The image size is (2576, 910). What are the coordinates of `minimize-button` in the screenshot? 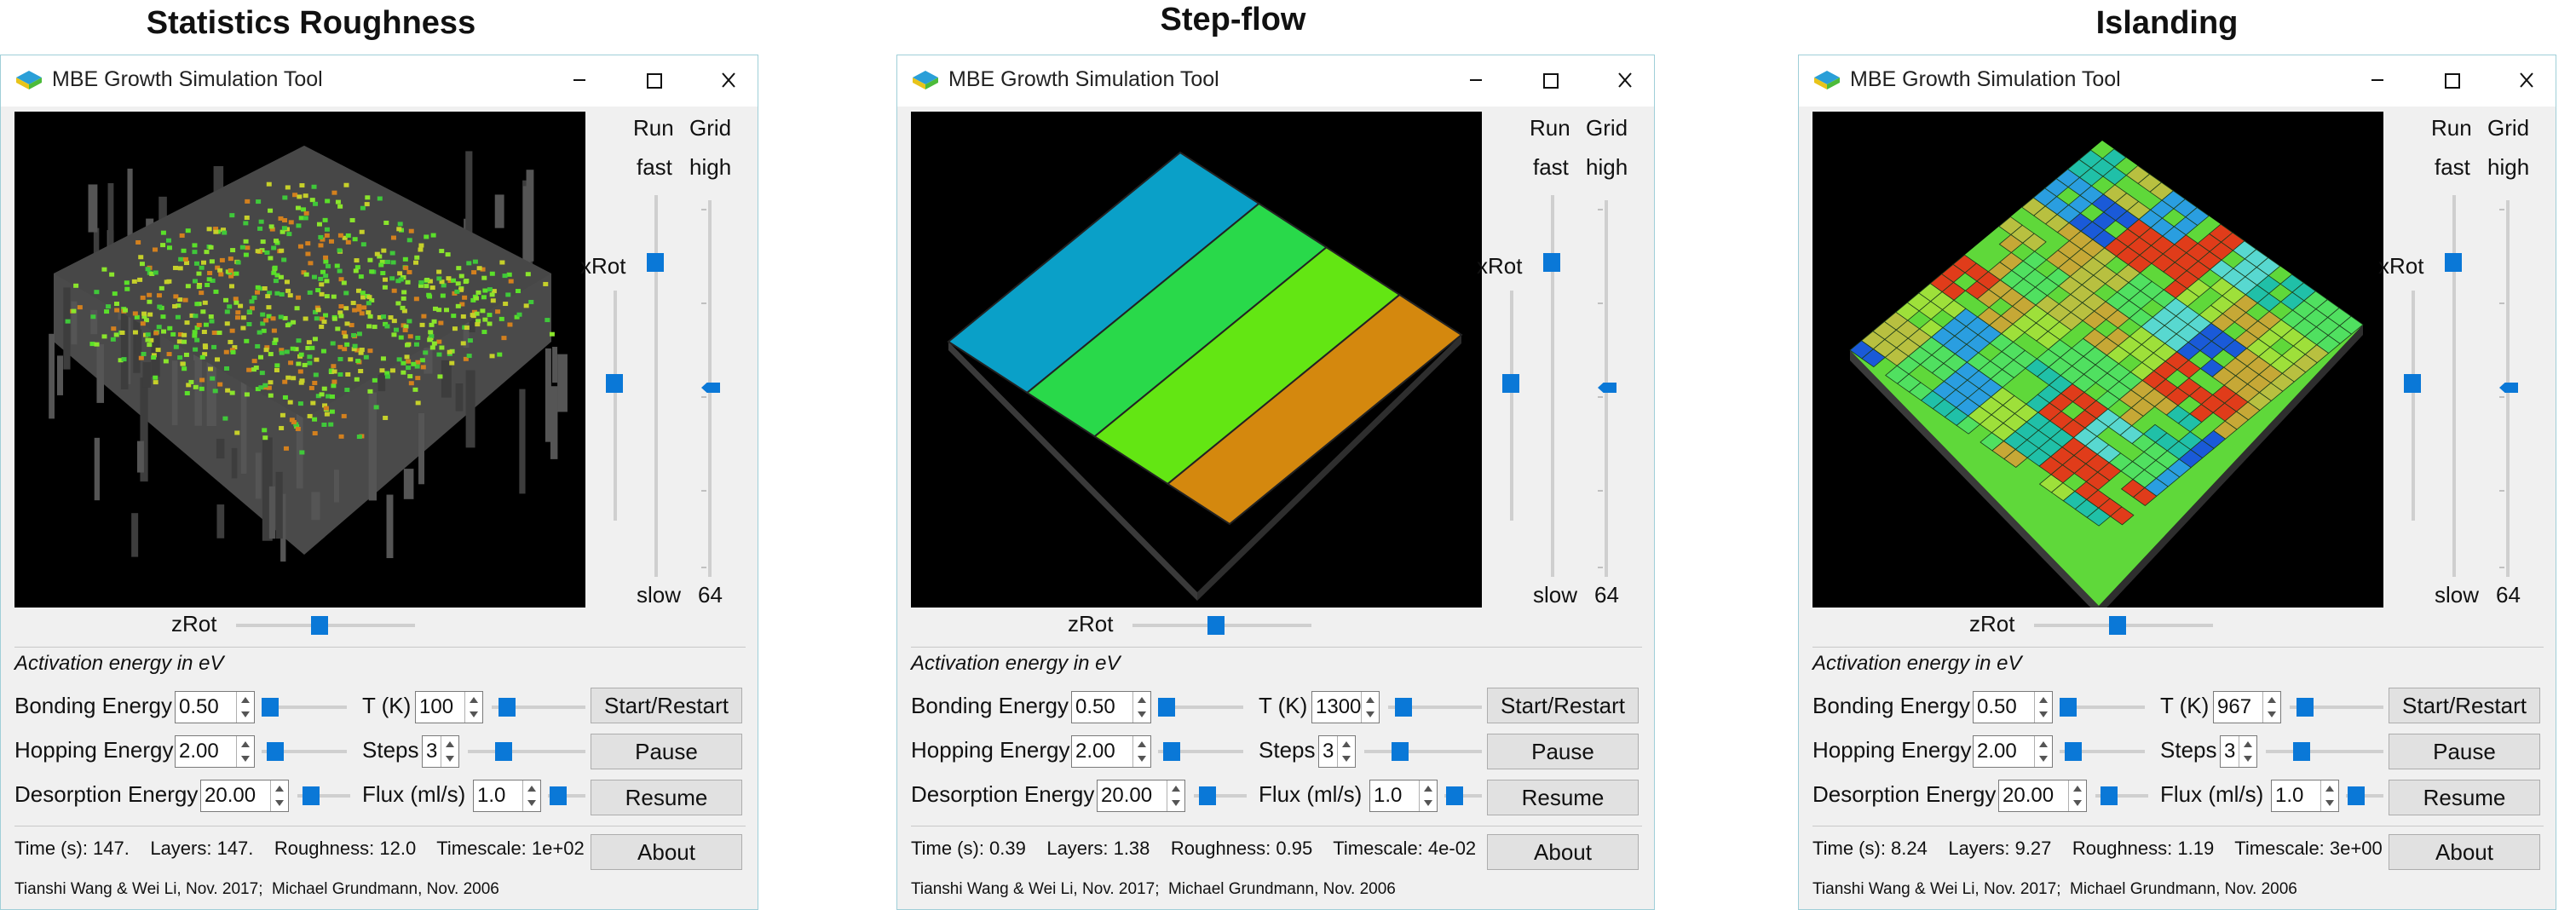 It's located at (1475, 80).